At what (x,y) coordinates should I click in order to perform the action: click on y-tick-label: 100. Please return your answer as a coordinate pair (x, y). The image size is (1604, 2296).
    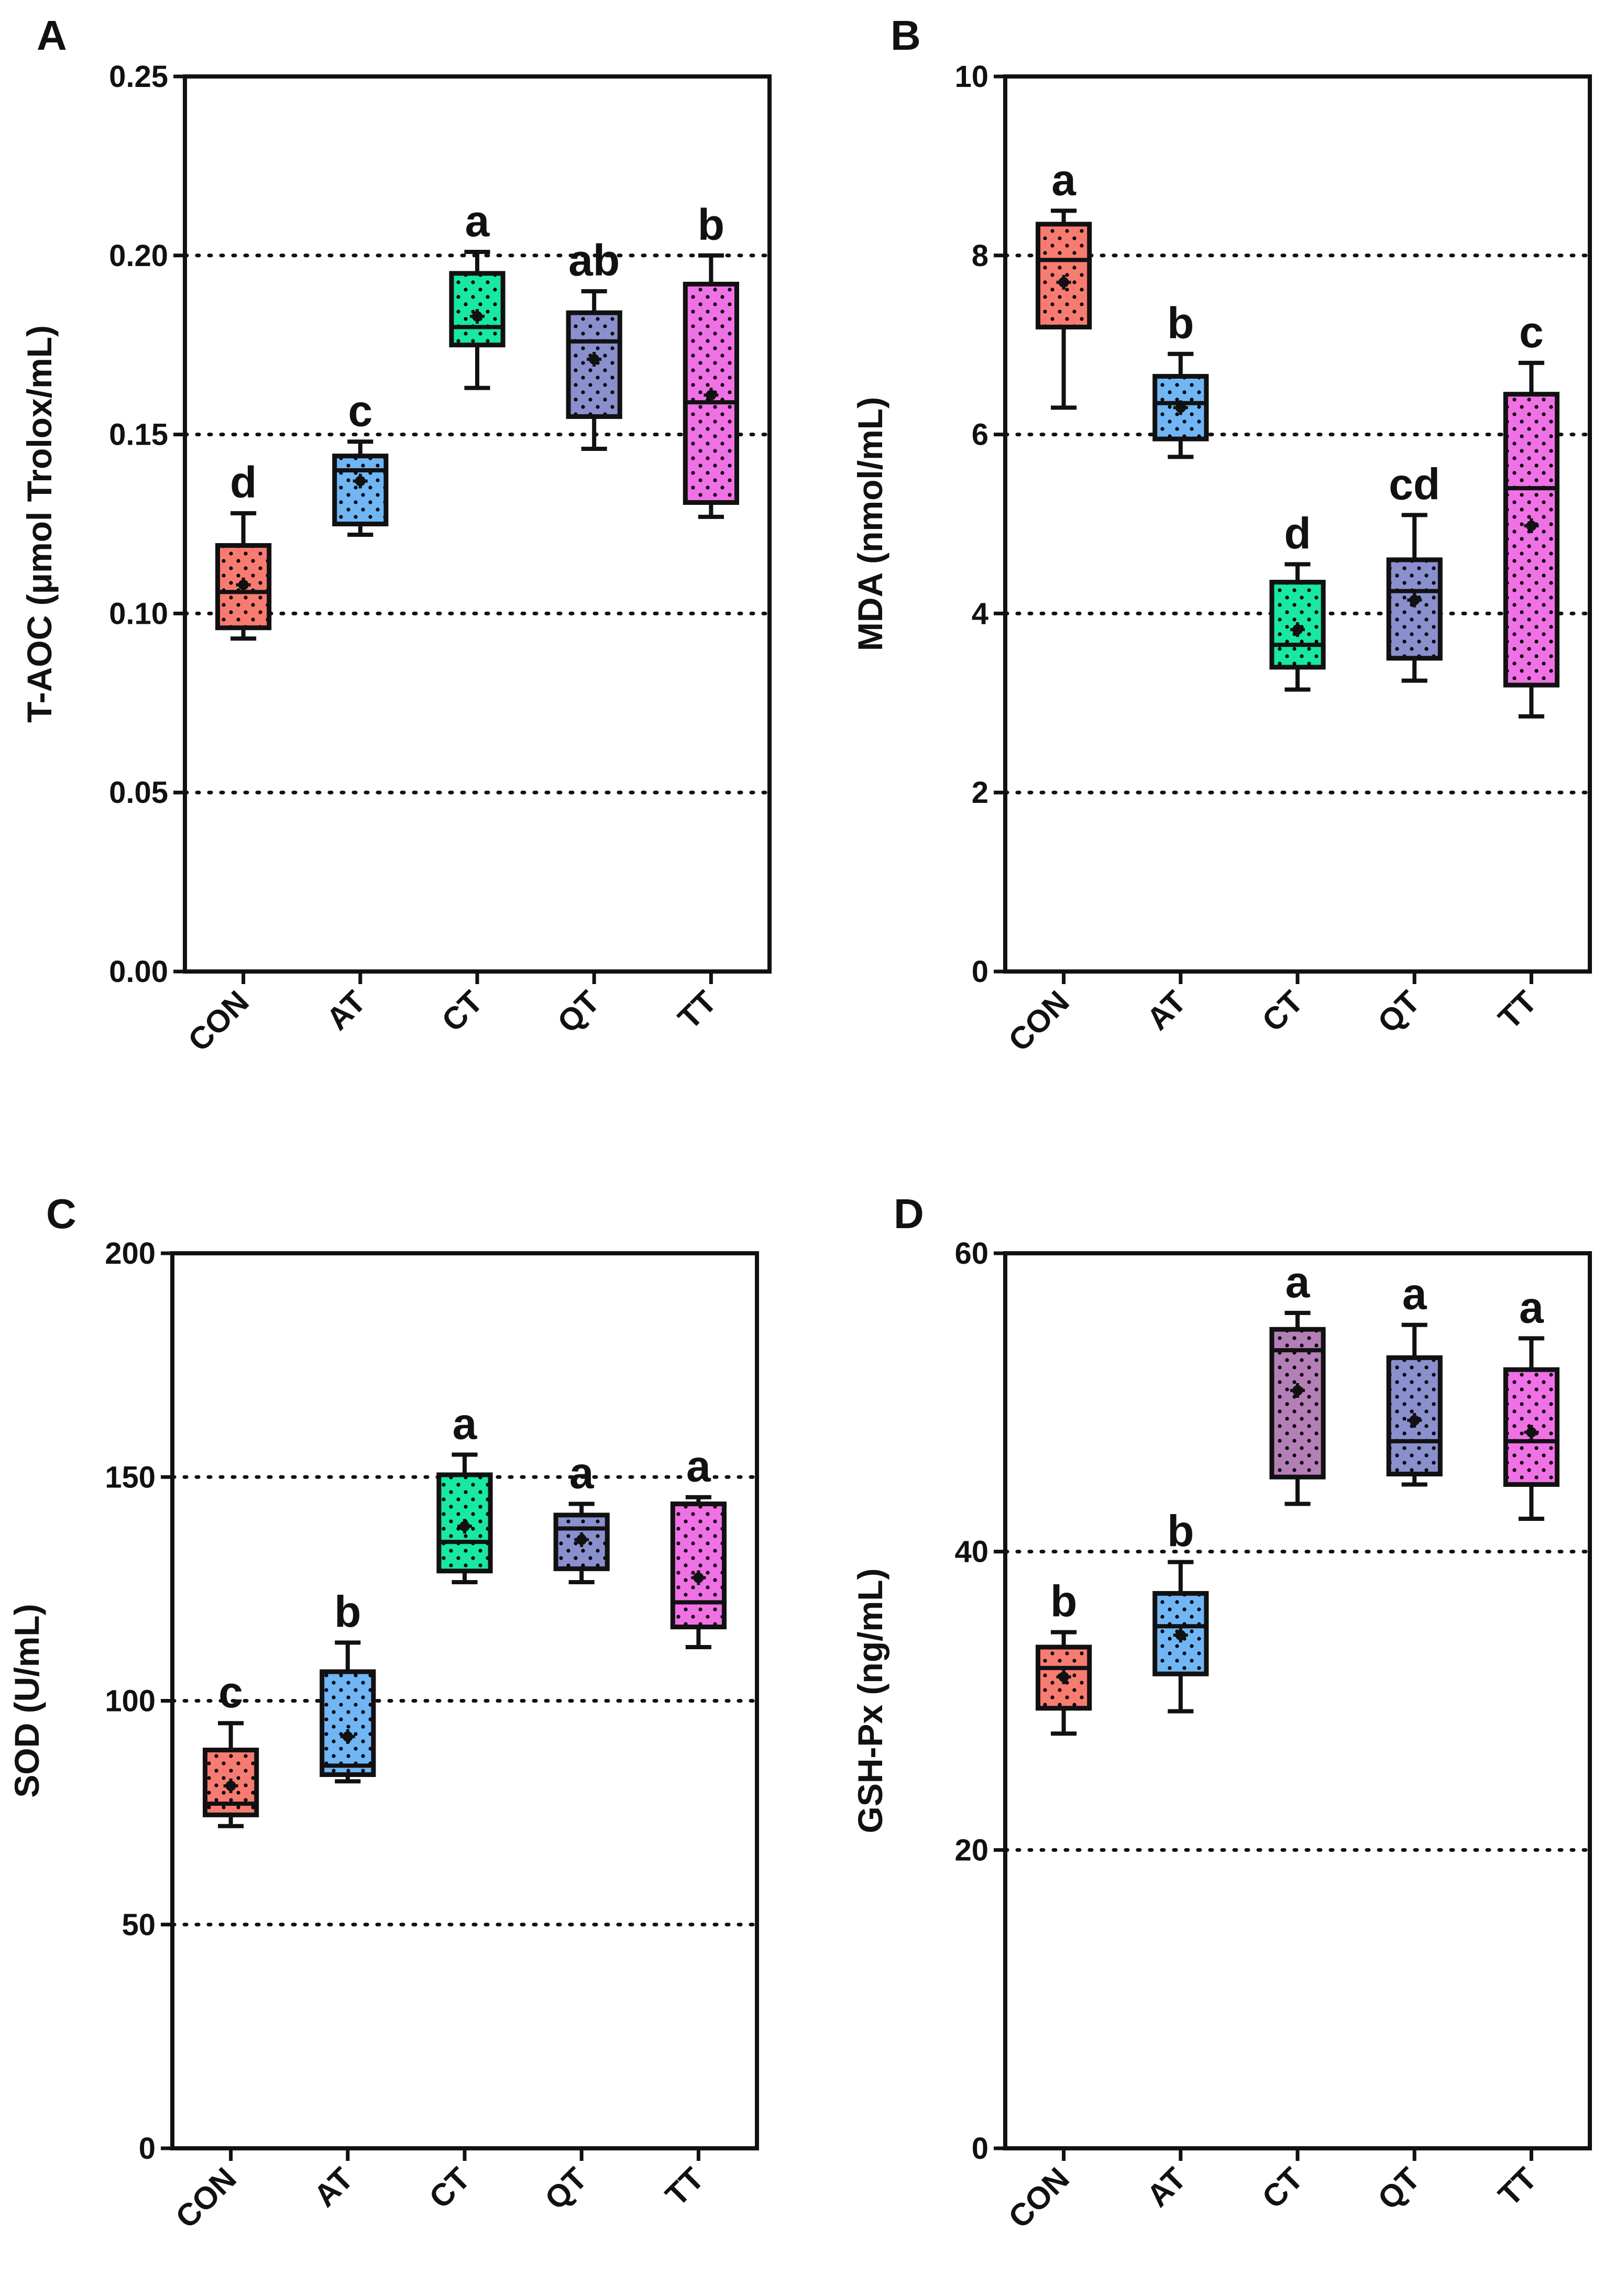
    Looking at the image, I should click on (130, 1701).